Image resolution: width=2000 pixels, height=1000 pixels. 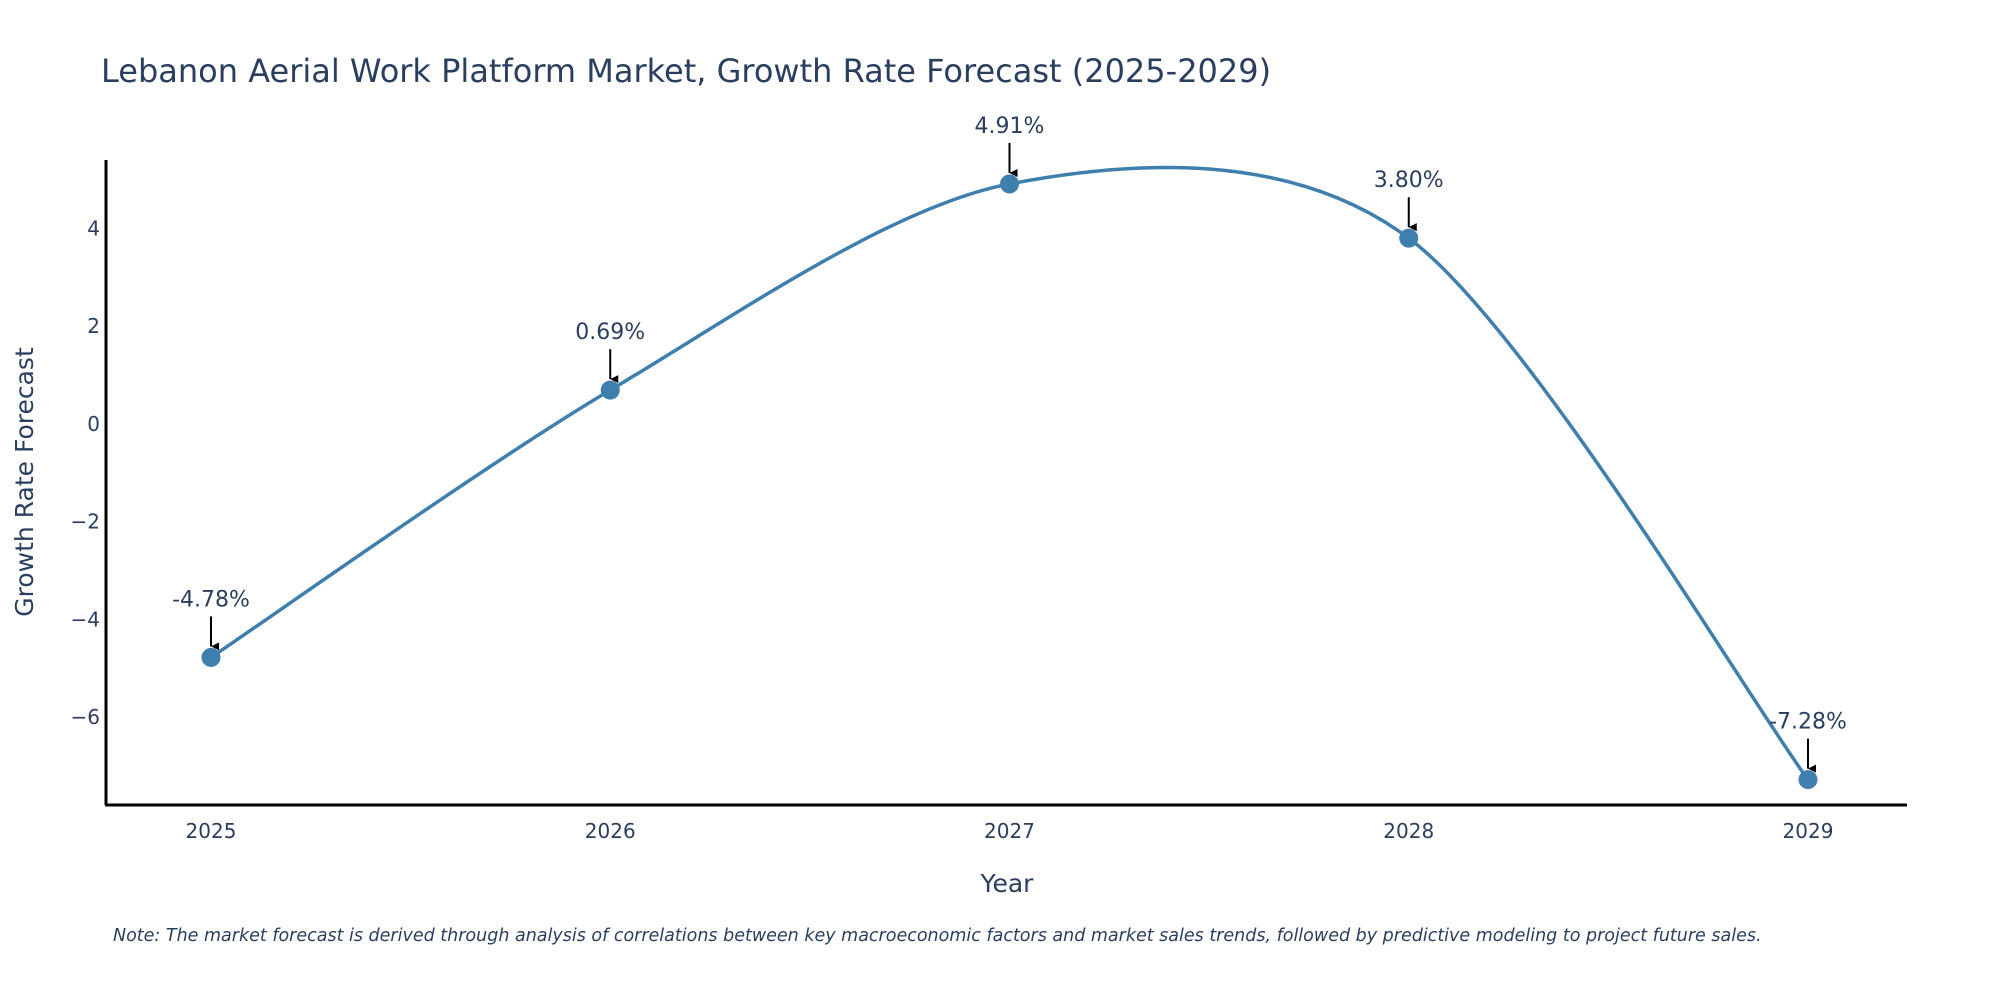 I want to click on x-tick-label: 2028, so click(x=1408, y=831).